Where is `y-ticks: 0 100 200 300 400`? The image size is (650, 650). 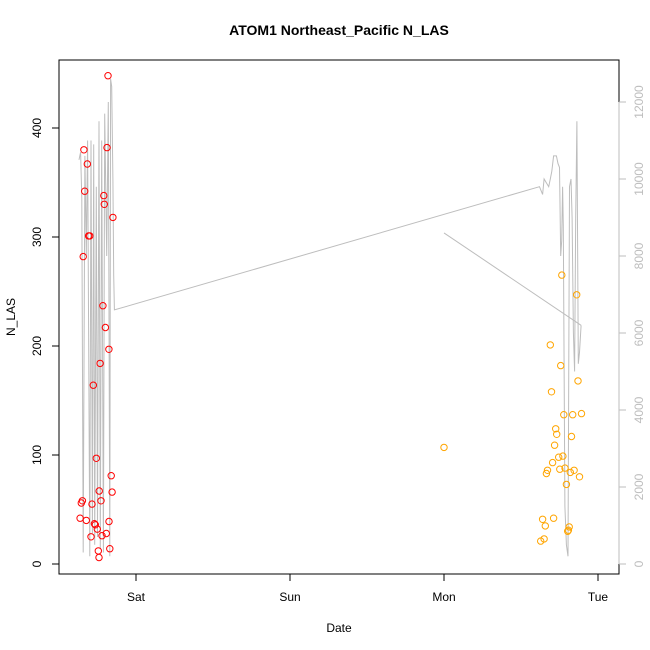 y-ticks: 0 100 200 300 400 is located at coordinates (44, 342).